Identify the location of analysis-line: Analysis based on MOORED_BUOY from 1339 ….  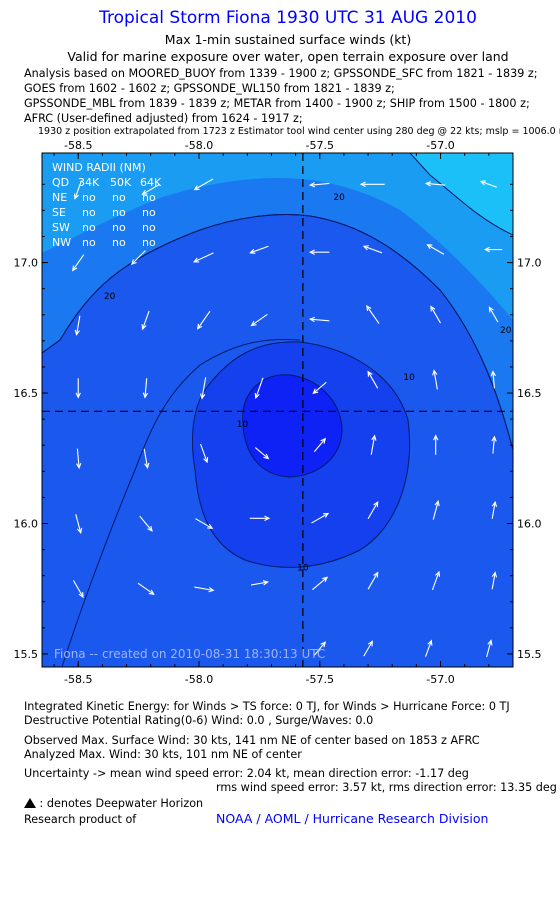
(281, 73).